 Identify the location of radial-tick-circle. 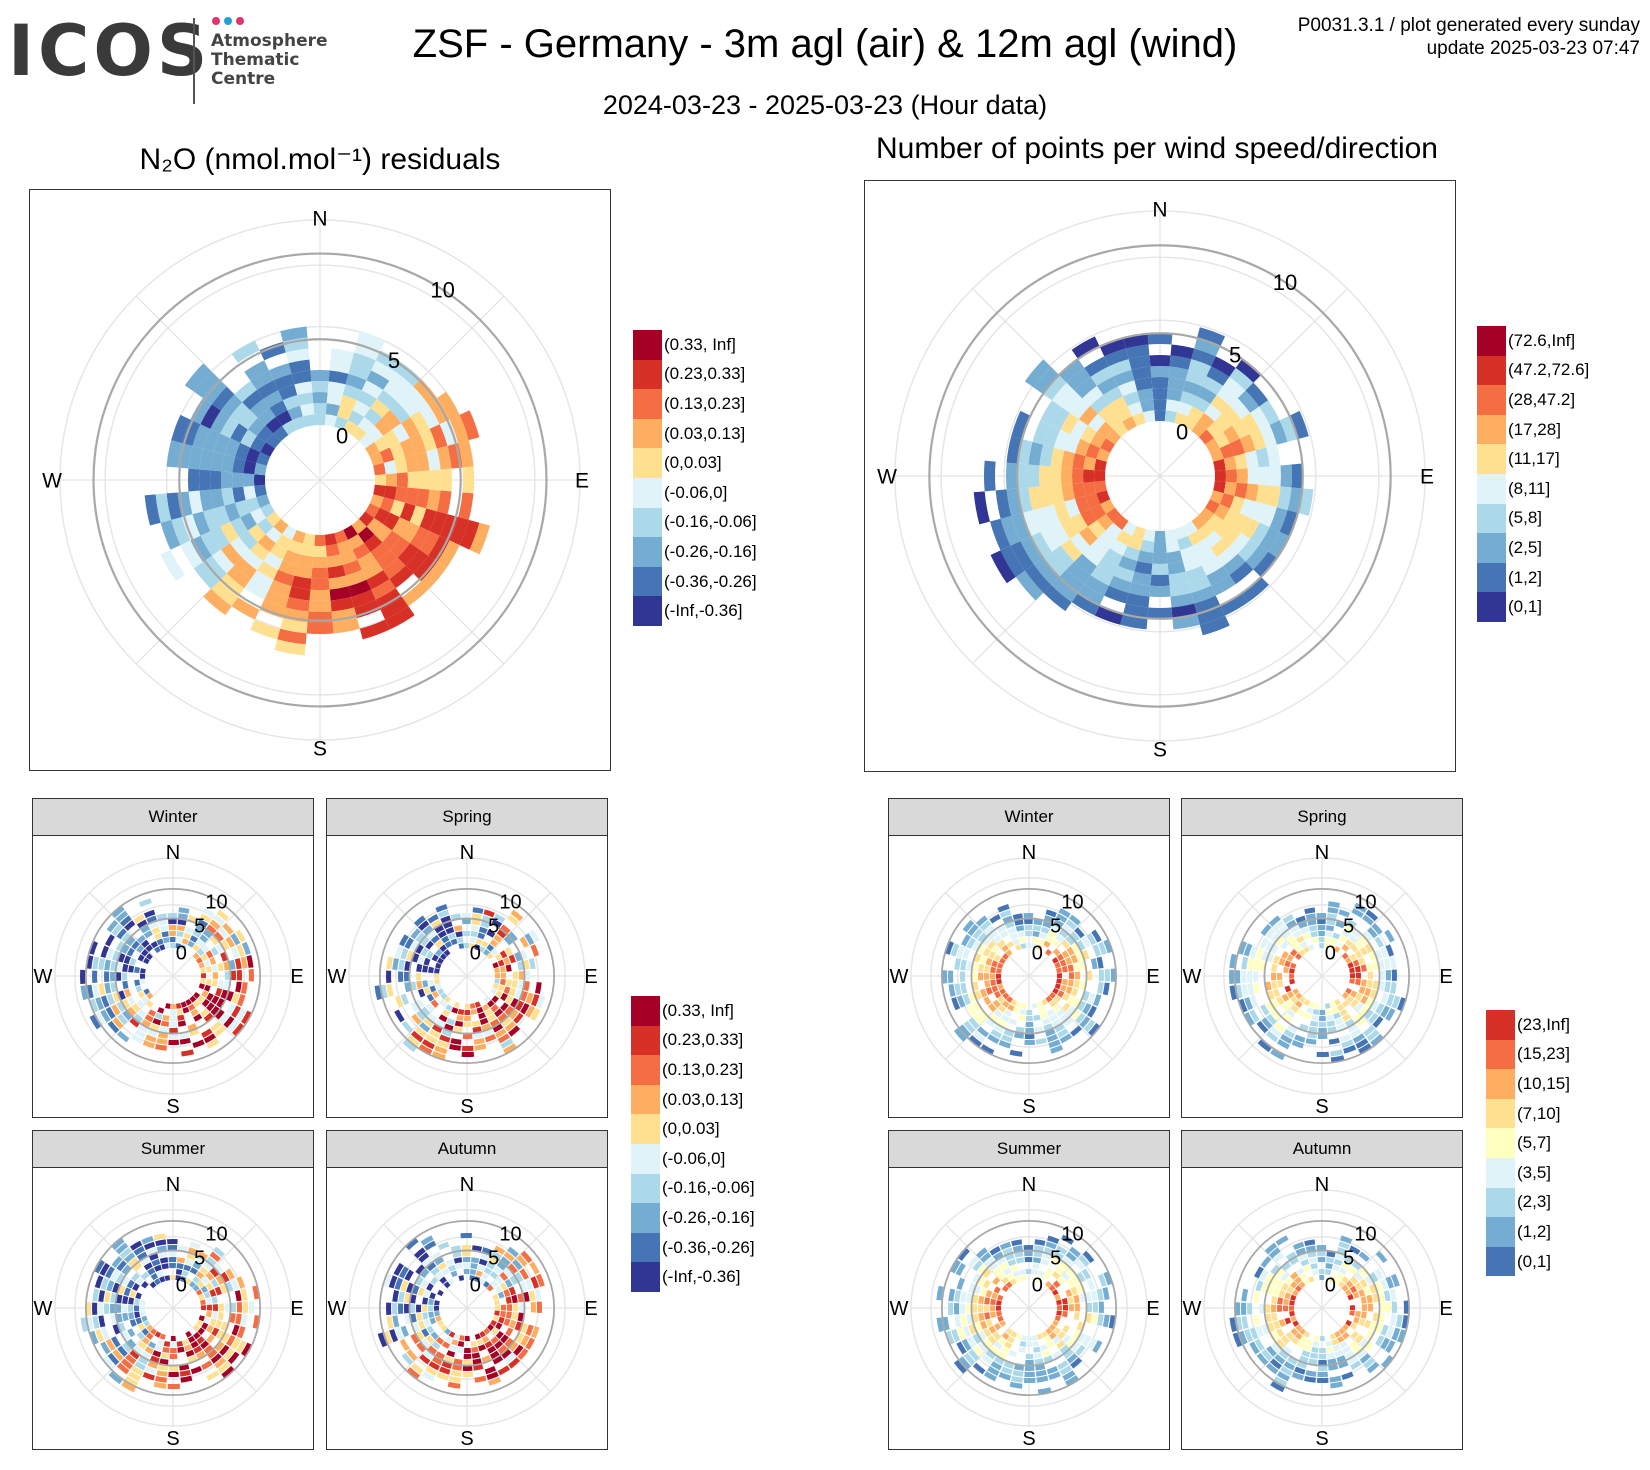
(1322, 1308).